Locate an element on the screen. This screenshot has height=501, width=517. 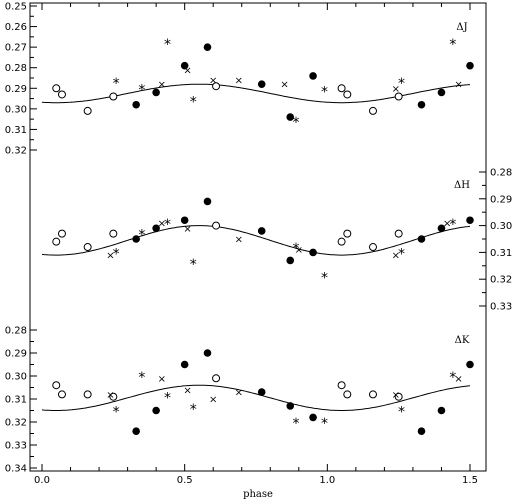
labels-layer: ΔJ ΔH ΔK is located at coordinates (462, 184).